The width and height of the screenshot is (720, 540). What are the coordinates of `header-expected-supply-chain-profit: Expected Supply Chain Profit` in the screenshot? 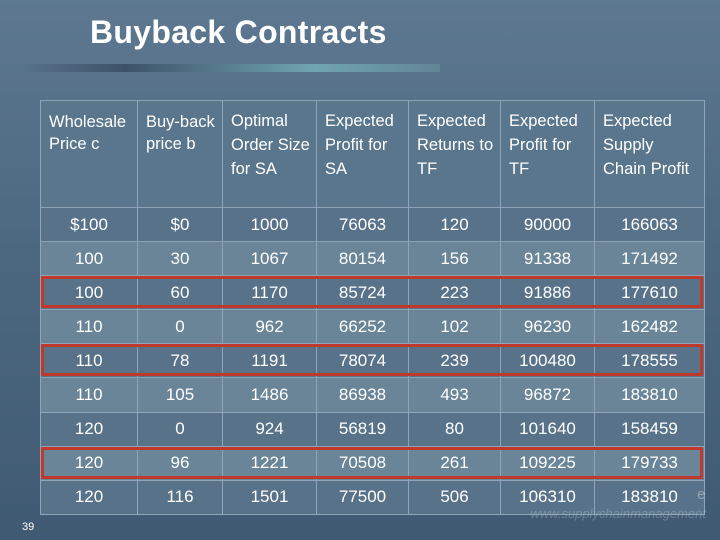 It's located at (650, 154).